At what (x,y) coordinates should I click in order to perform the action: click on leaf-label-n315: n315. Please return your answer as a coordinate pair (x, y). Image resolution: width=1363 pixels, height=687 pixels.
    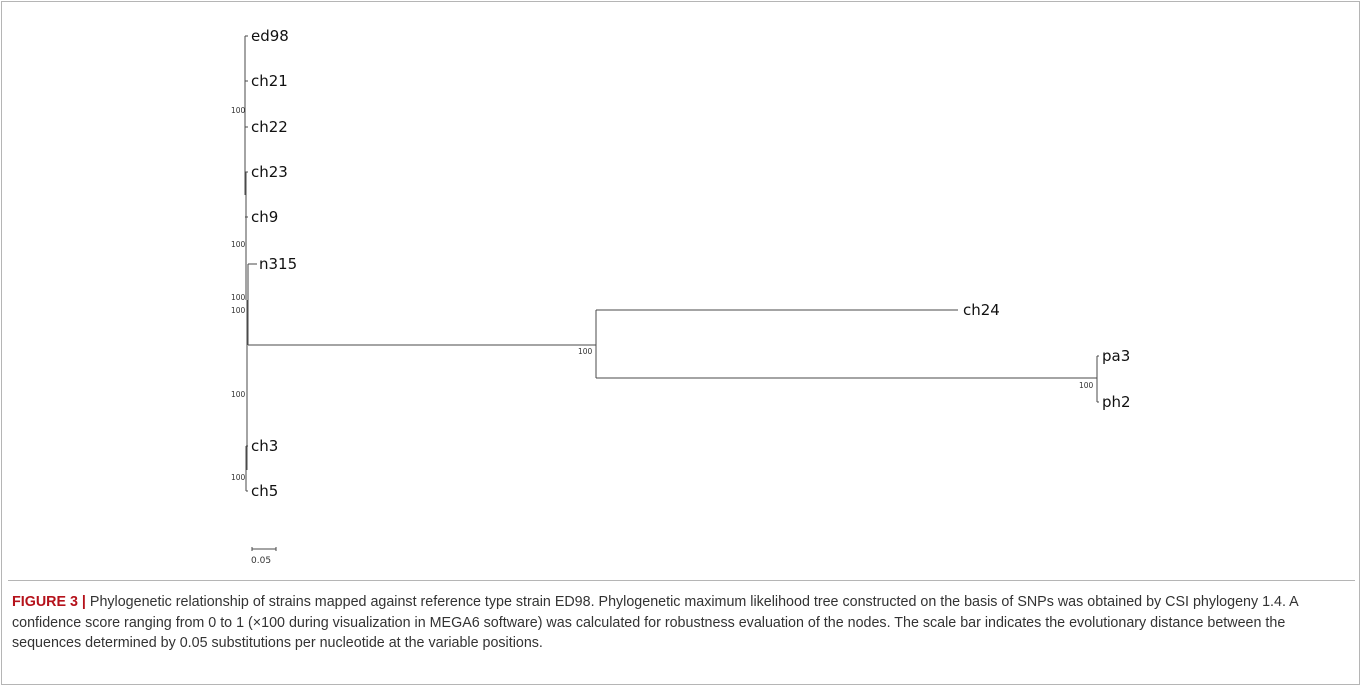
    Looking at the image, I should click on (278, 264).